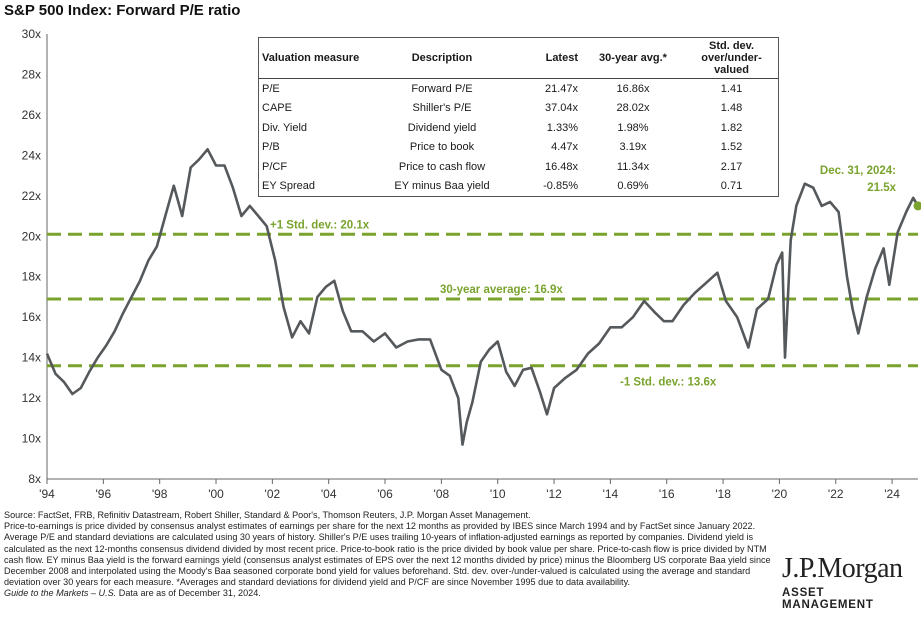  What do you see at coordinates (329, 494) in the screenshot?
I see `x-tick-label: '04` at bounding box center [329, 494].